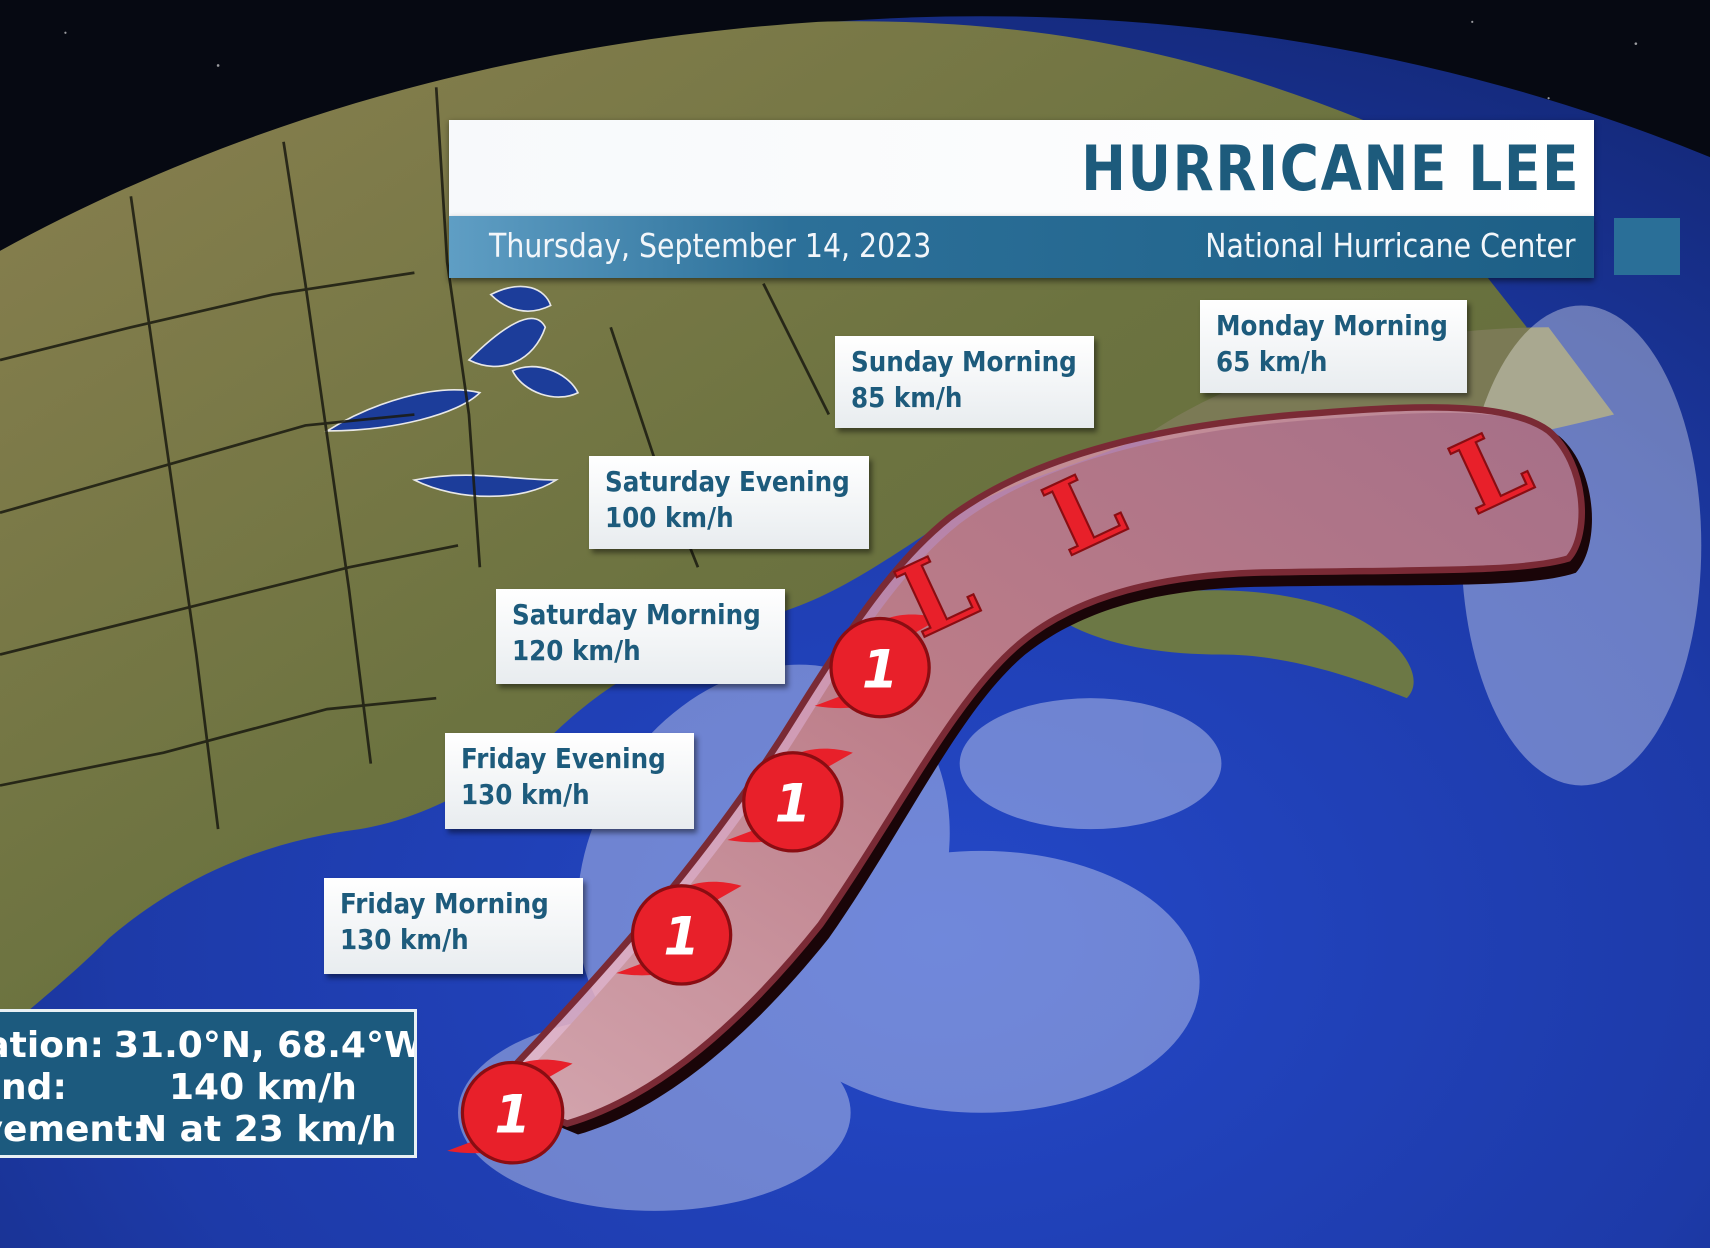  I want to click on hurricane-icon-friday-evening: 1, so click(790, 800).